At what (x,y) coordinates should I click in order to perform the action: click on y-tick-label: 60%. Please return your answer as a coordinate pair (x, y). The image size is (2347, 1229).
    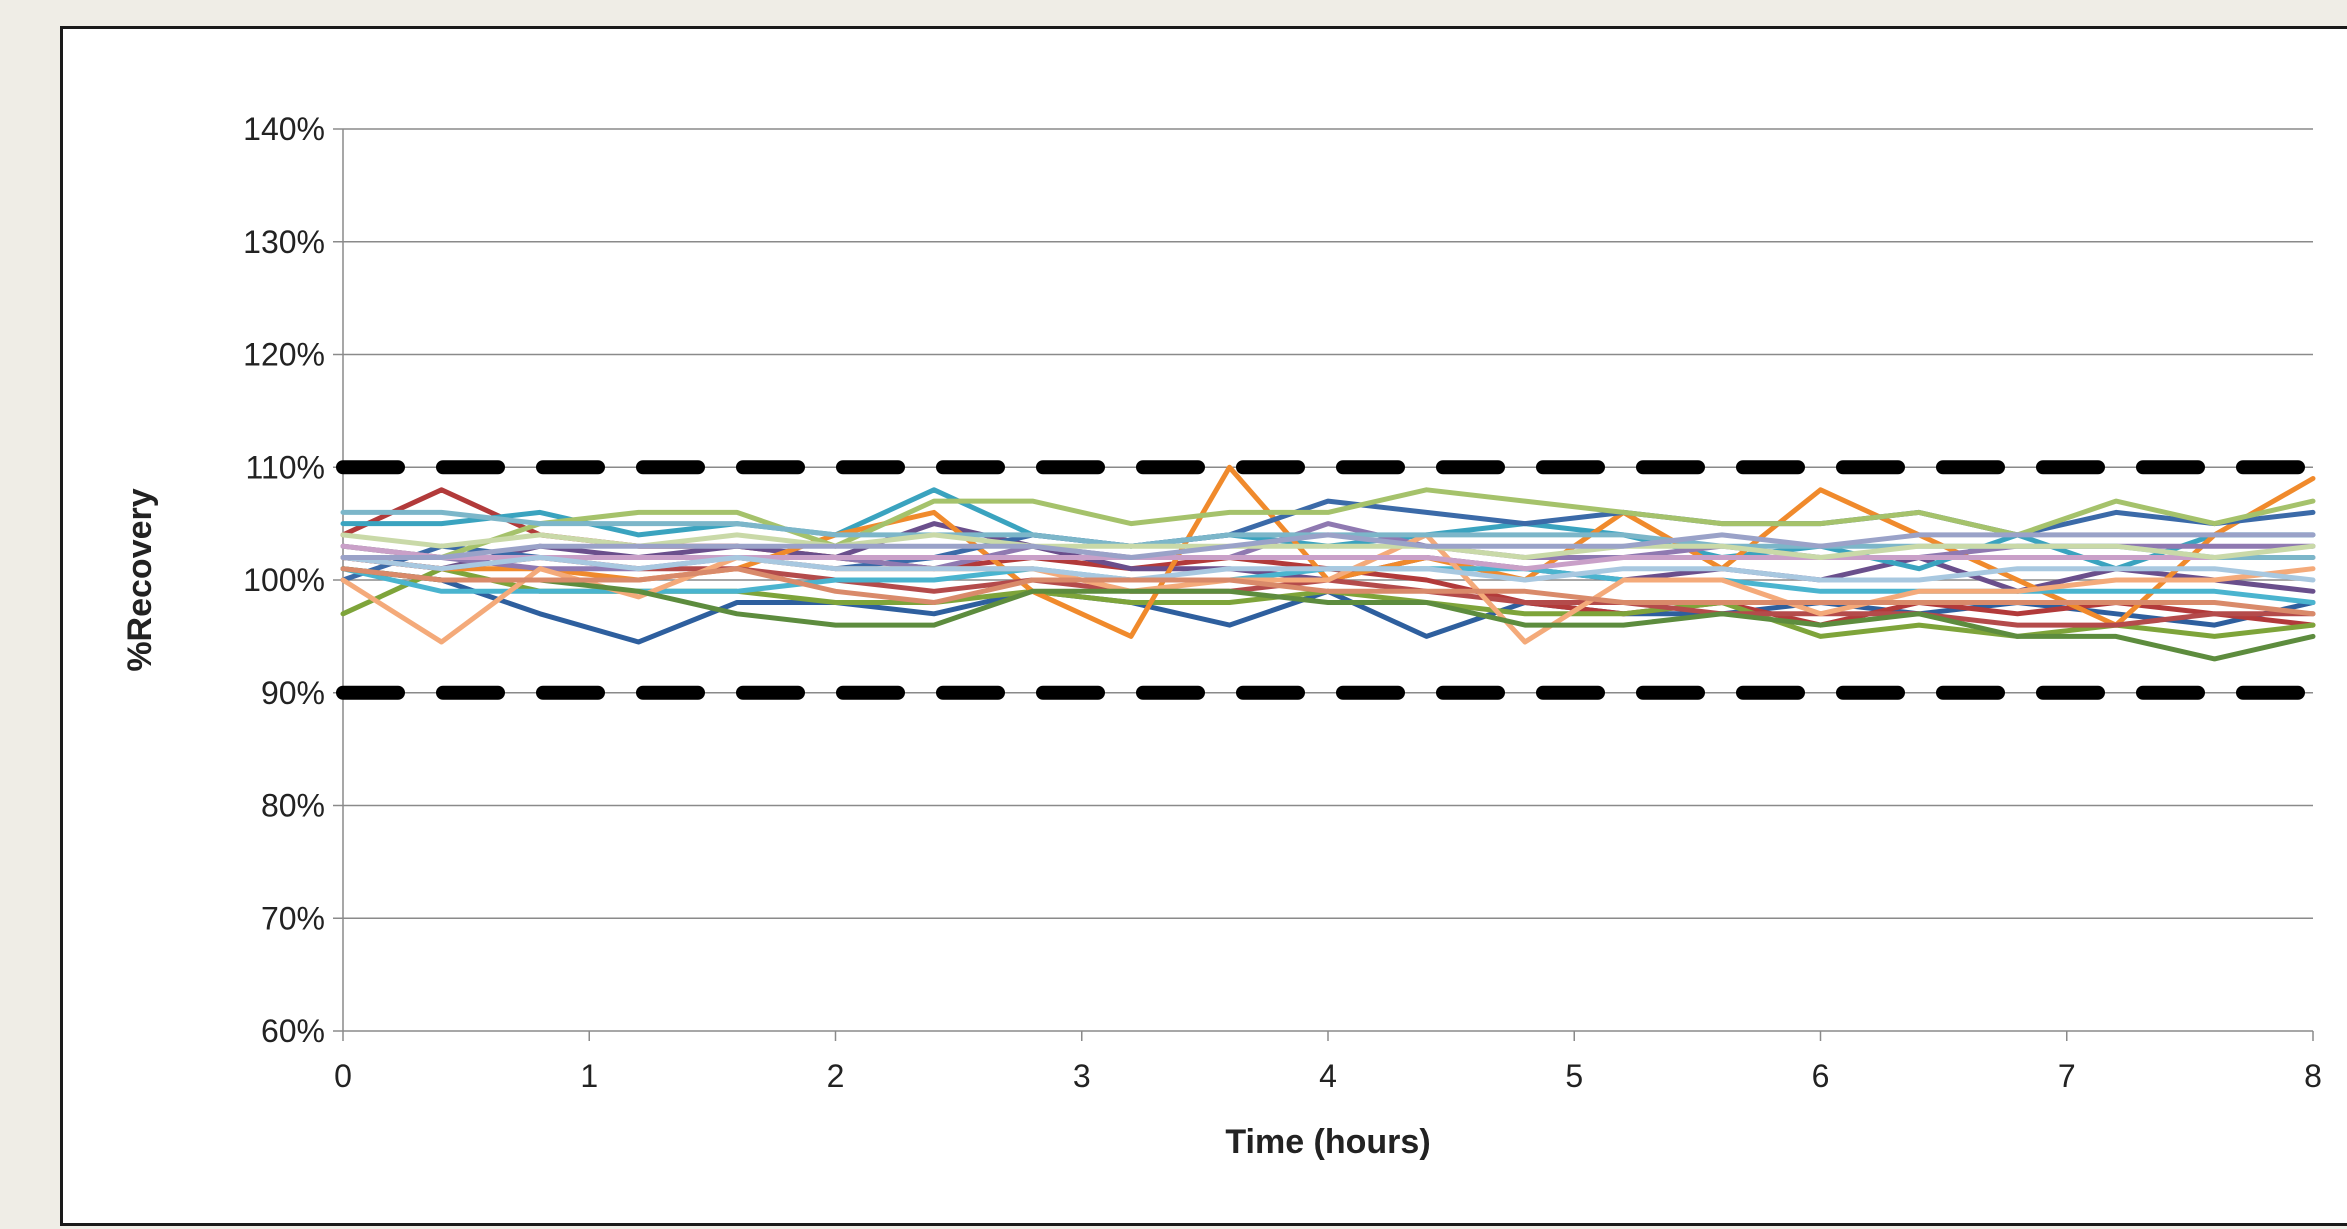
    Looking at the image, I should click on (293, 1031).